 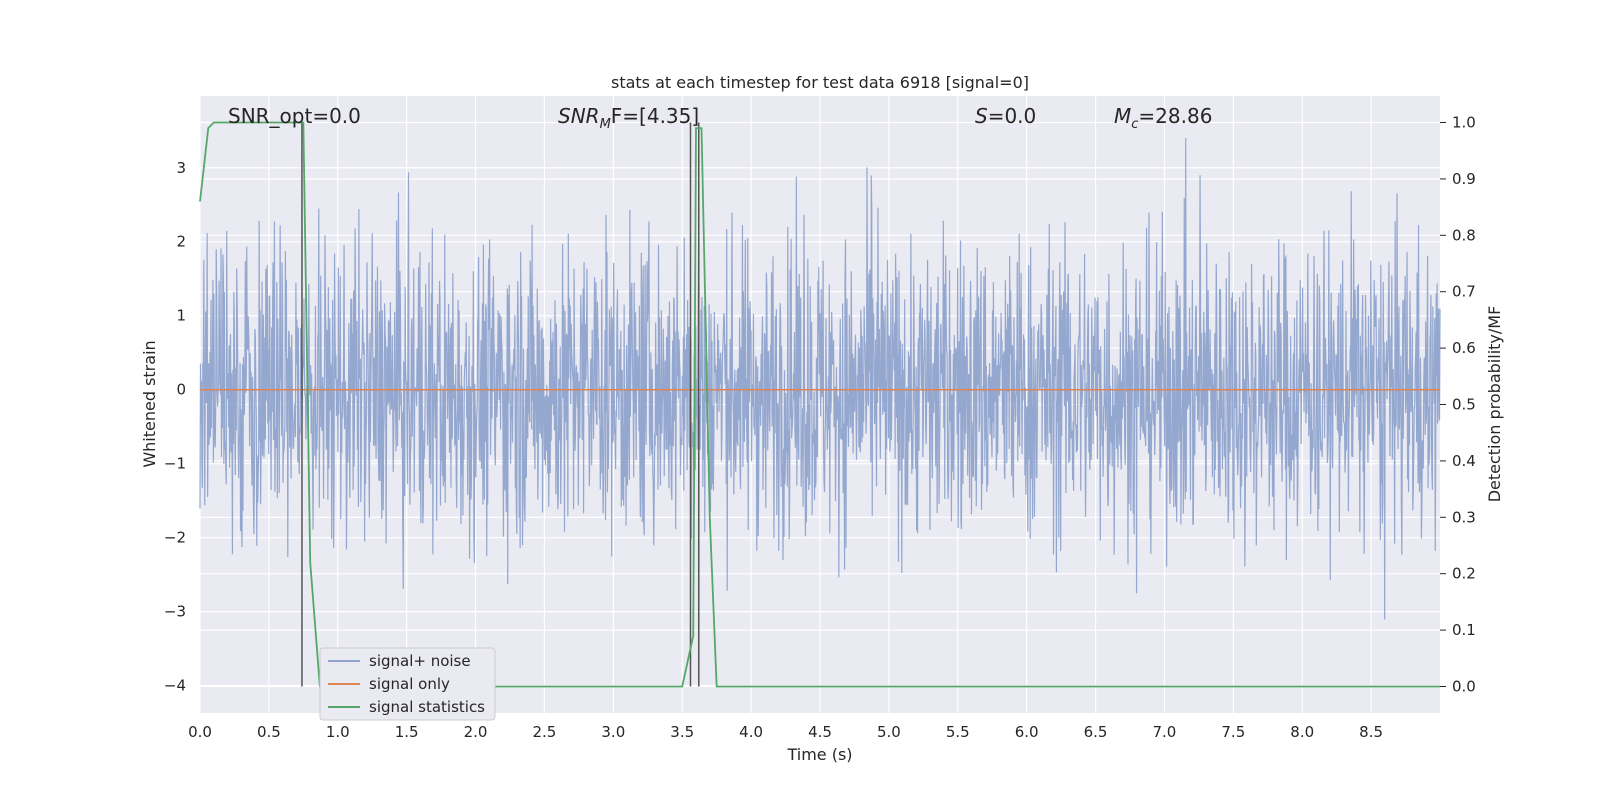 What do you see at coordinates (1464, 574) in the screenshot?
I see `y-right-tick-label: 0.2` at bounding box center [1464, 574].